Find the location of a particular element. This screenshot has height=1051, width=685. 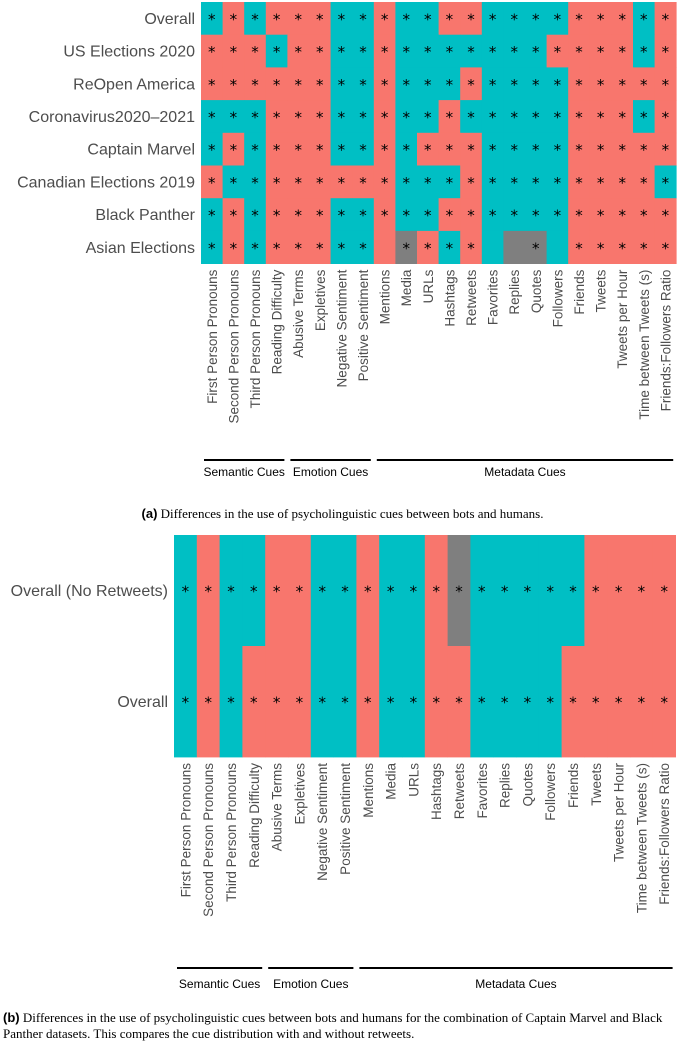

column-label: Favorites is located at coordinates (493, 297).